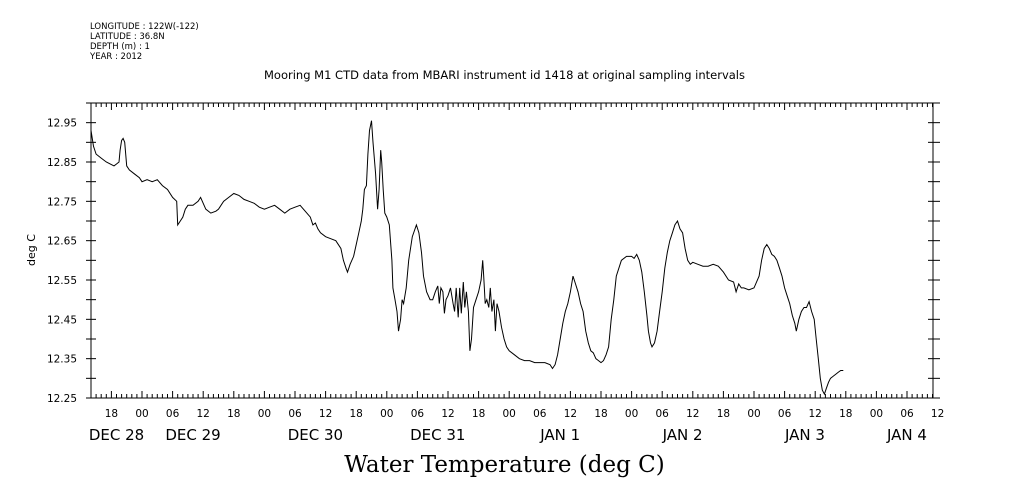 The image size is (1009, 504). What do you see at coordinates (144, 27) in the screenshot?
I see `longitude-label: LONGITUDE : 122W(-122)` at bounding box center [144, 27].